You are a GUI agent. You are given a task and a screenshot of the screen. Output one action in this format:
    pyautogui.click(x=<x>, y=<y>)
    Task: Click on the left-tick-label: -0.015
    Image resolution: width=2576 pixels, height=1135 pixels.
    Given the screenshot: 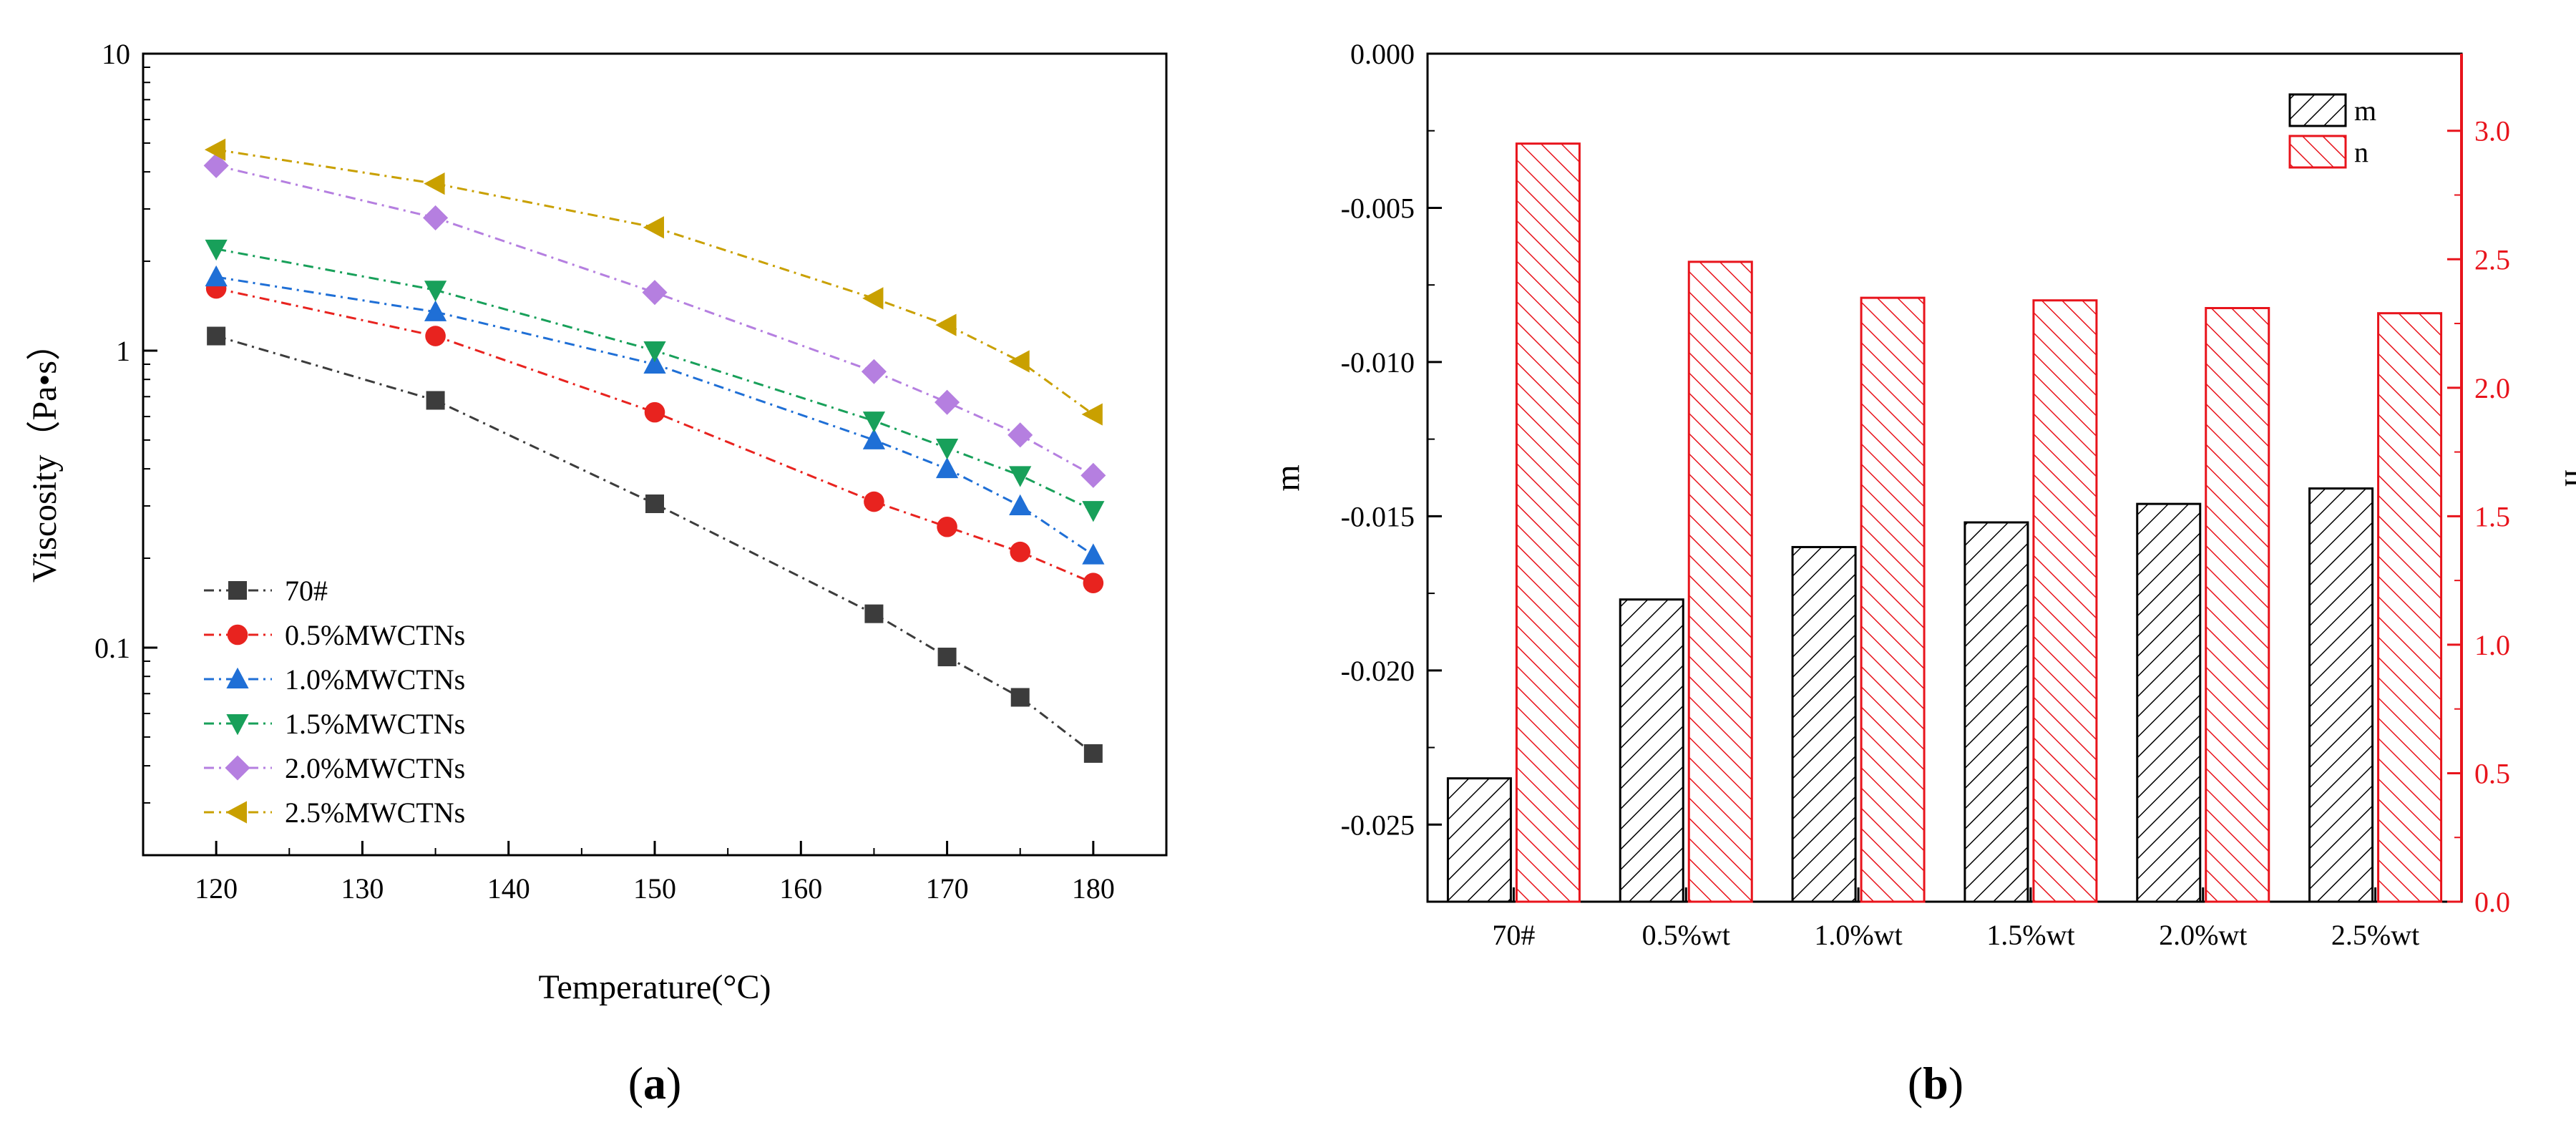 What is the action you would take?
    pyautogui.click(x=1378, y=516)
    